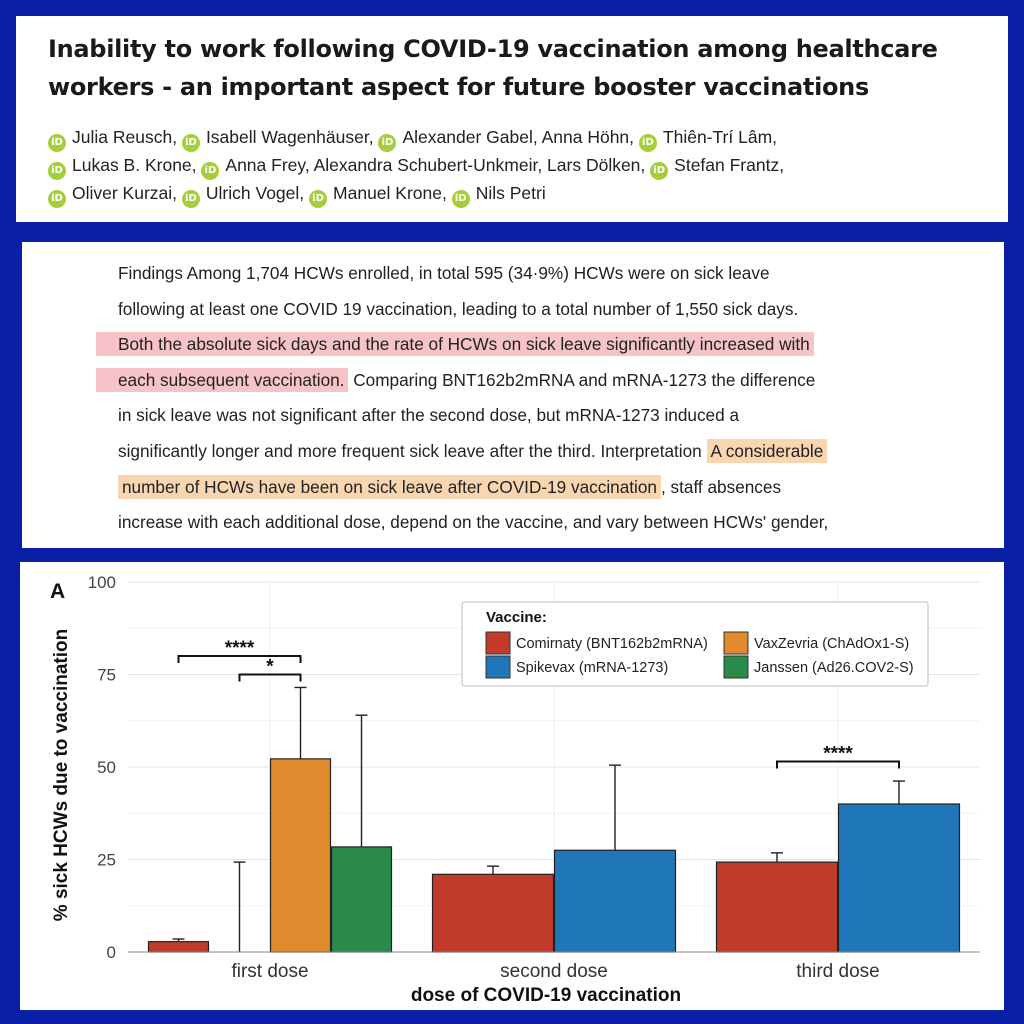 This screenshot has height=1024, width=1024. Describe the element at coordinates (729, 165) in the screenshot. I see `author-name: Stefan Frantz,` at that location.